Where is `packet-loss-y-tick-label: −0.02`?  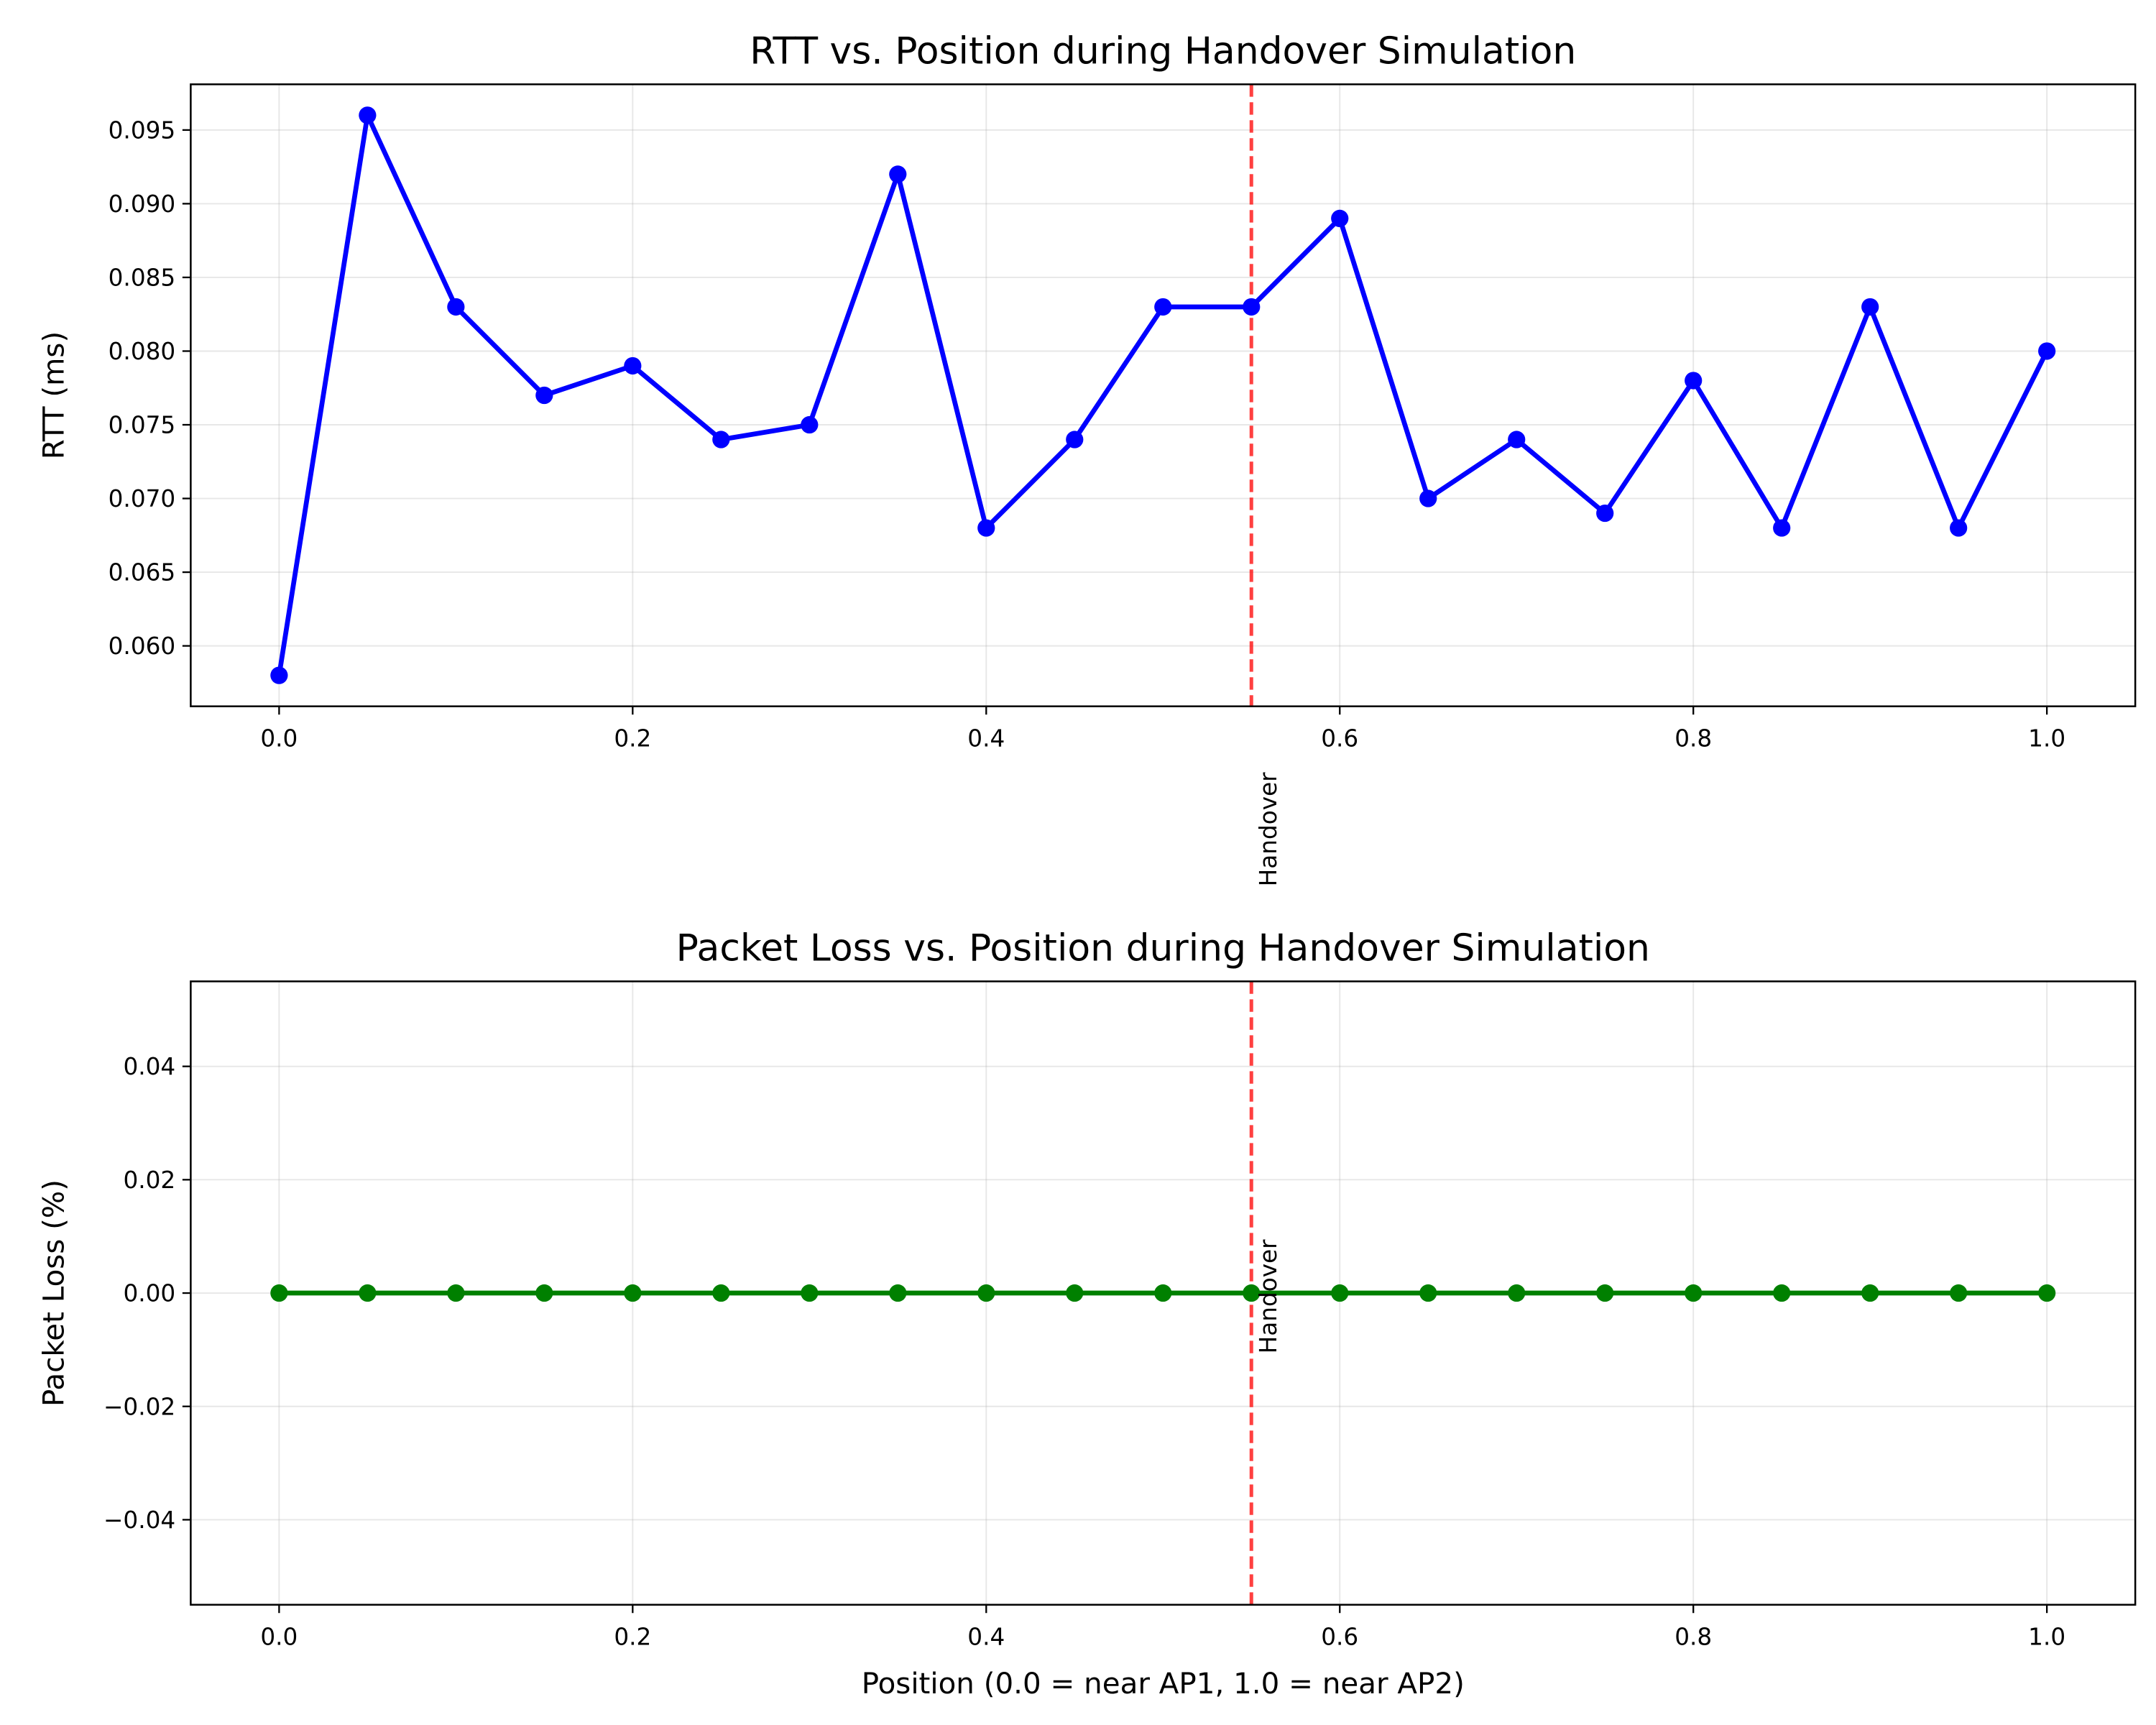 packet-loss-y-tick-label: −0.02 is located at coordinates (139, 1406).